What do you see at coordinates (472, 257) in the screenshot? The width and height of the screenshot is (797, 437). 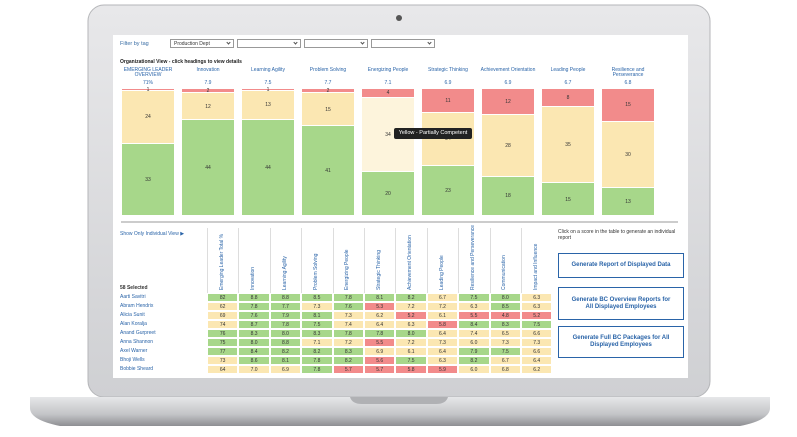 I see `column-header: Resilience and Perseverance` at bounding box center [472, 257].